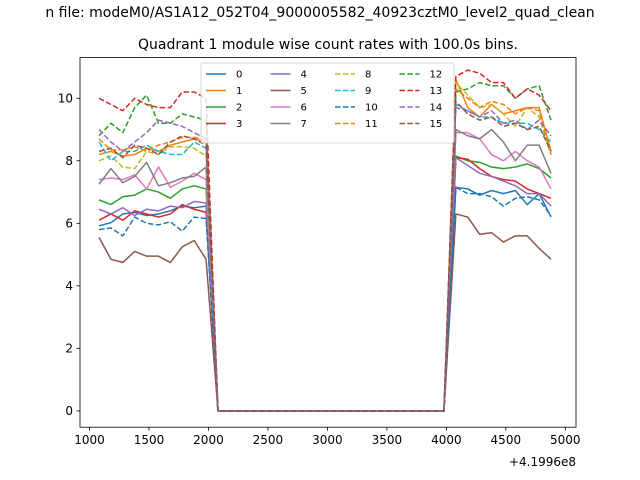 The height and width of the screenshot is (480, 640). Describe the element at coordinates (327, 440) in the screenshot. I see `x-tick-label: 3000` at that location.